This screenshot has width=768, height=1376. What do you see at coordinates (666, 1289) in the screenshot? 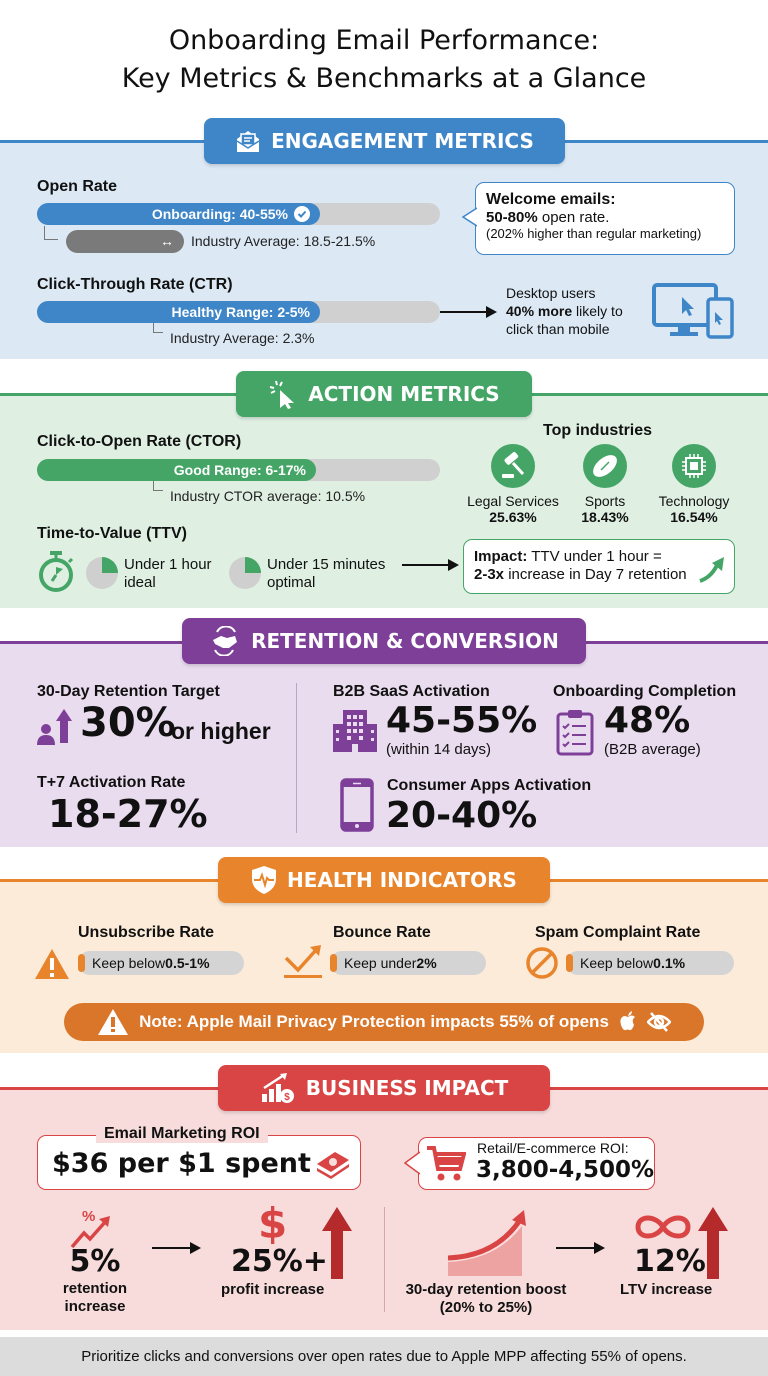
I see `ltv-increase-label: LTV increase` at bounding box center [666, 1289].